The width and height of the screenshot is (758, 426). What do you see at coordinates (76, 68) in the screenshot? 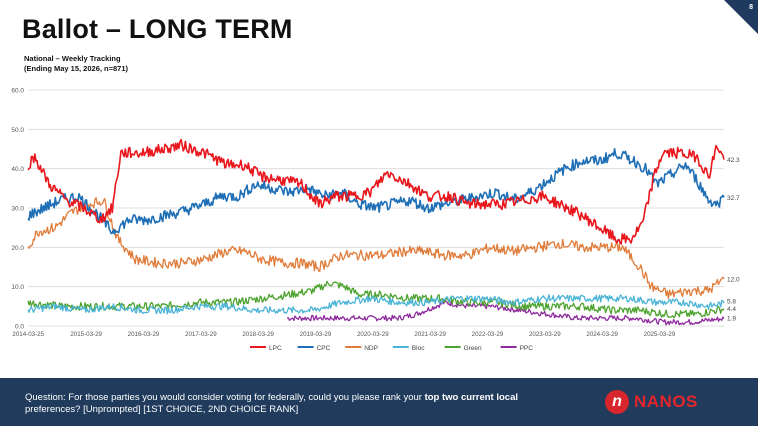
I see `subtitle-line-2: (Ending May 15, 2026, n=871)` at bounding box center [76, 68].